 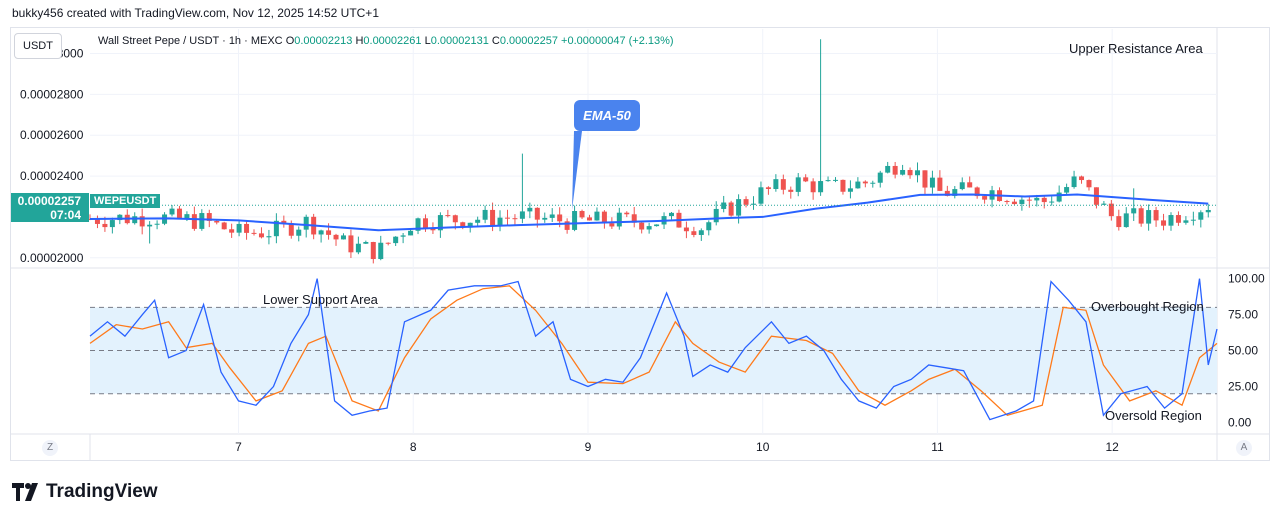 I want to click on ema-50-line, so click(x=649, y=212).